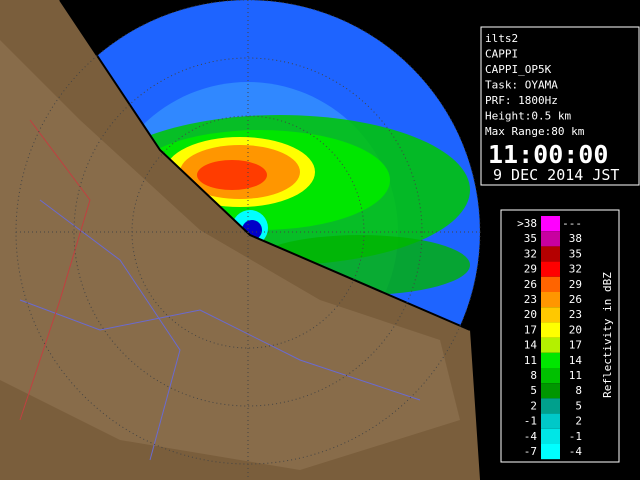 Image resolution: width=640 pixels, height=480 pixels. I want to click on legend-low: 17, so click(530, 329).